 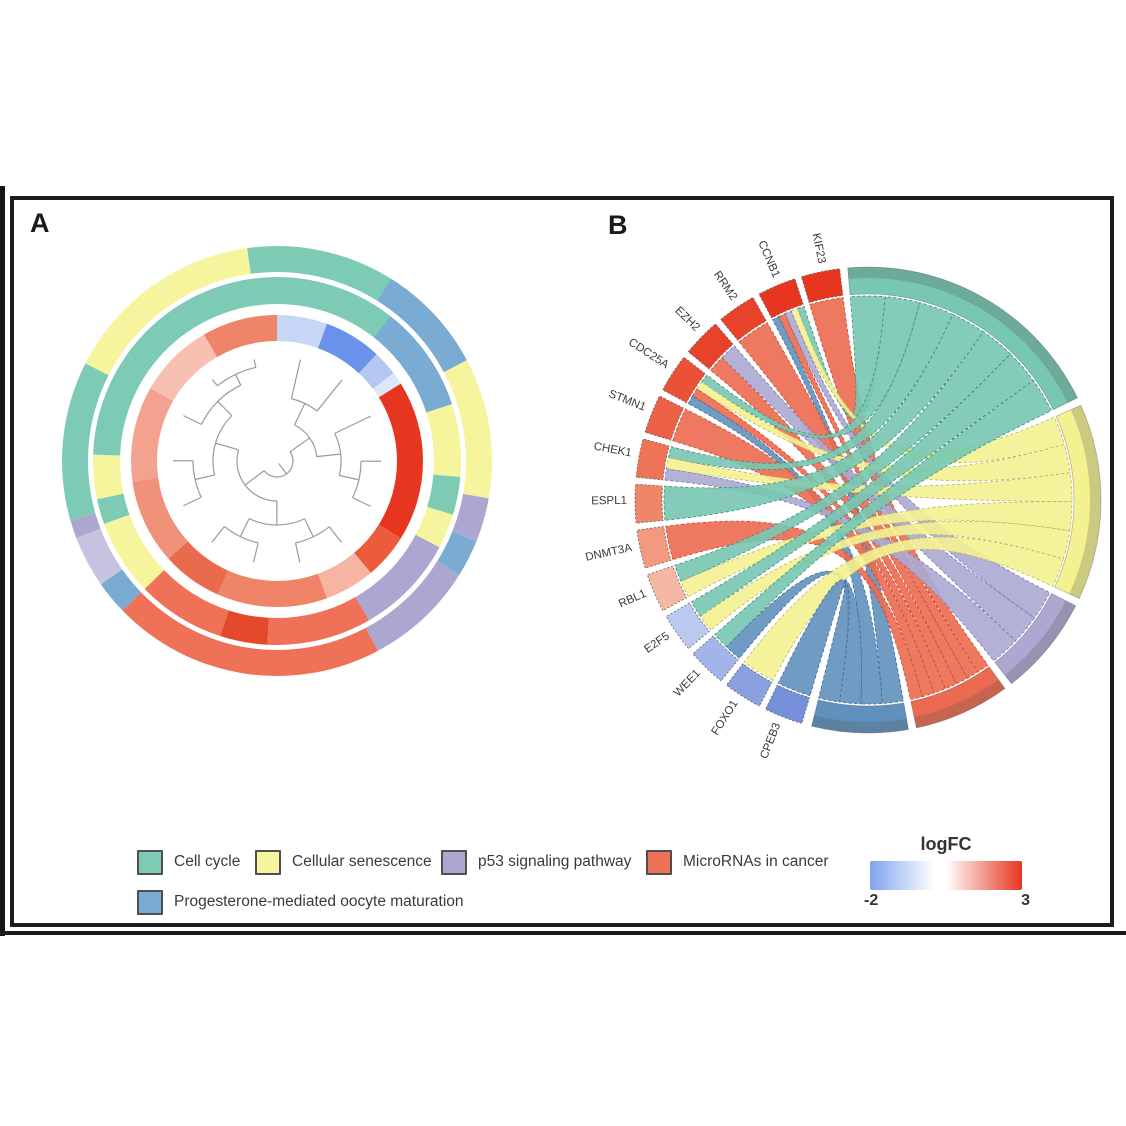 I want to click on panel-a-ring0-seg7, so click(x=121, y=590).